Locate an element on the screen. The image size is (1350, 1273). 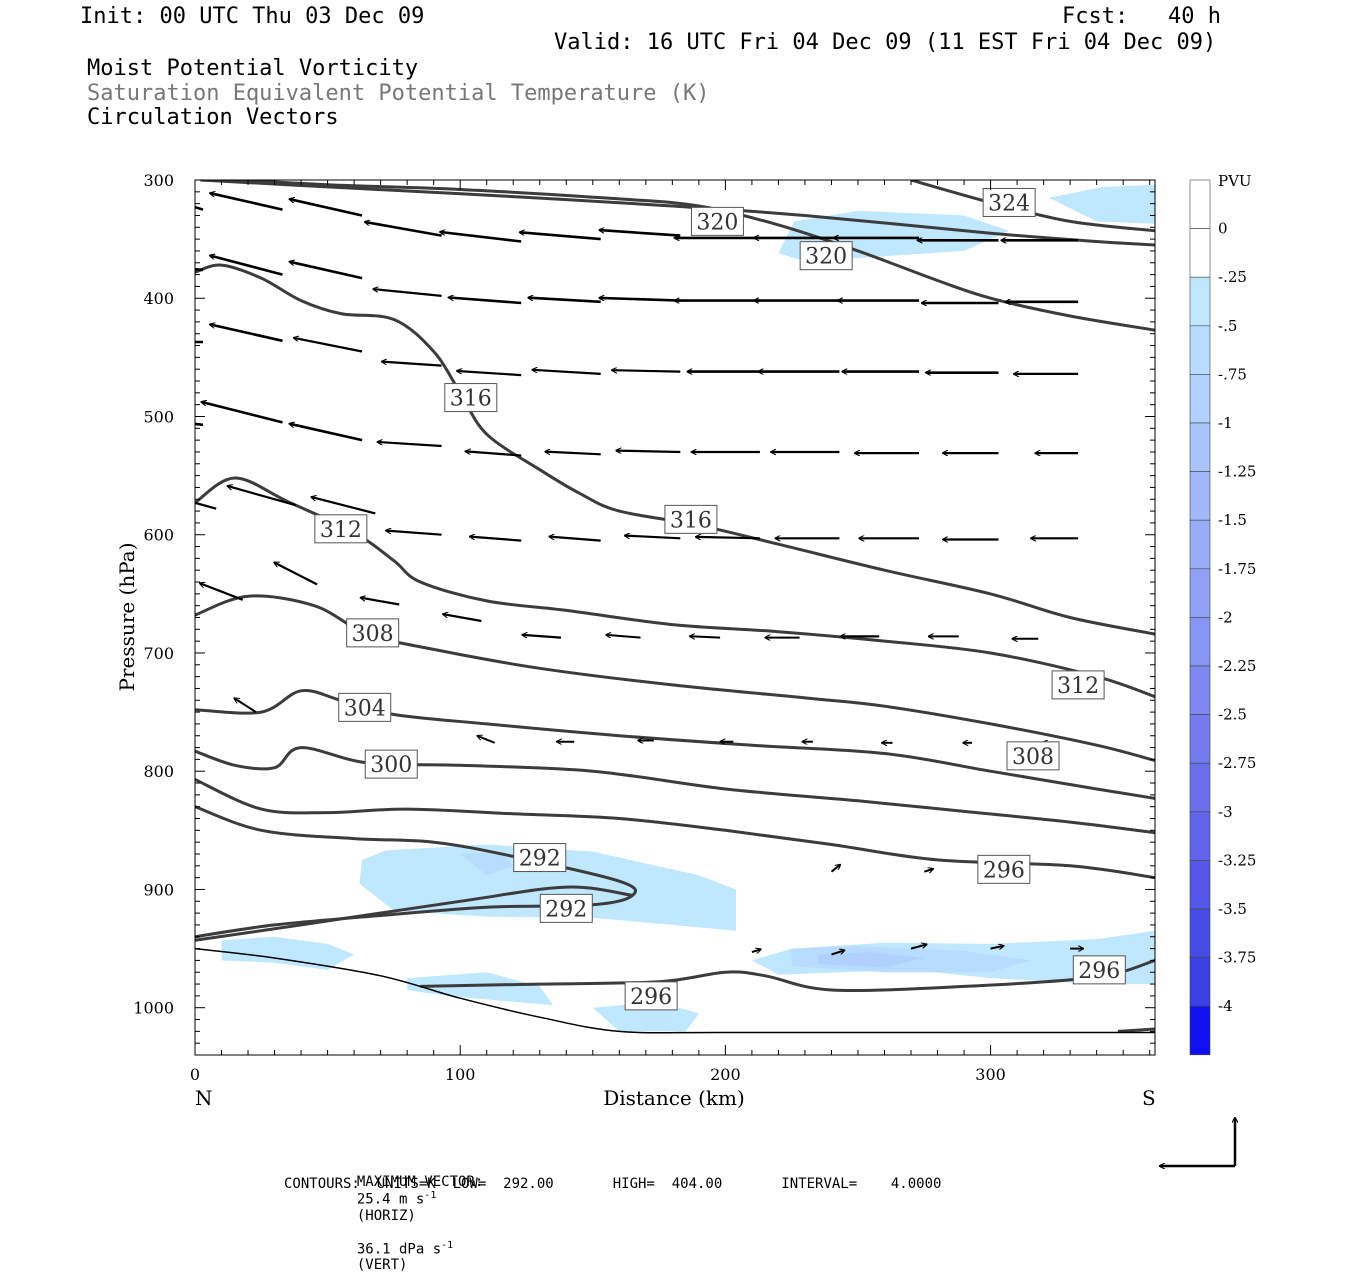
max-vector-label: MAXIMUM VECTOR: is located at coordinates (420, 1182).